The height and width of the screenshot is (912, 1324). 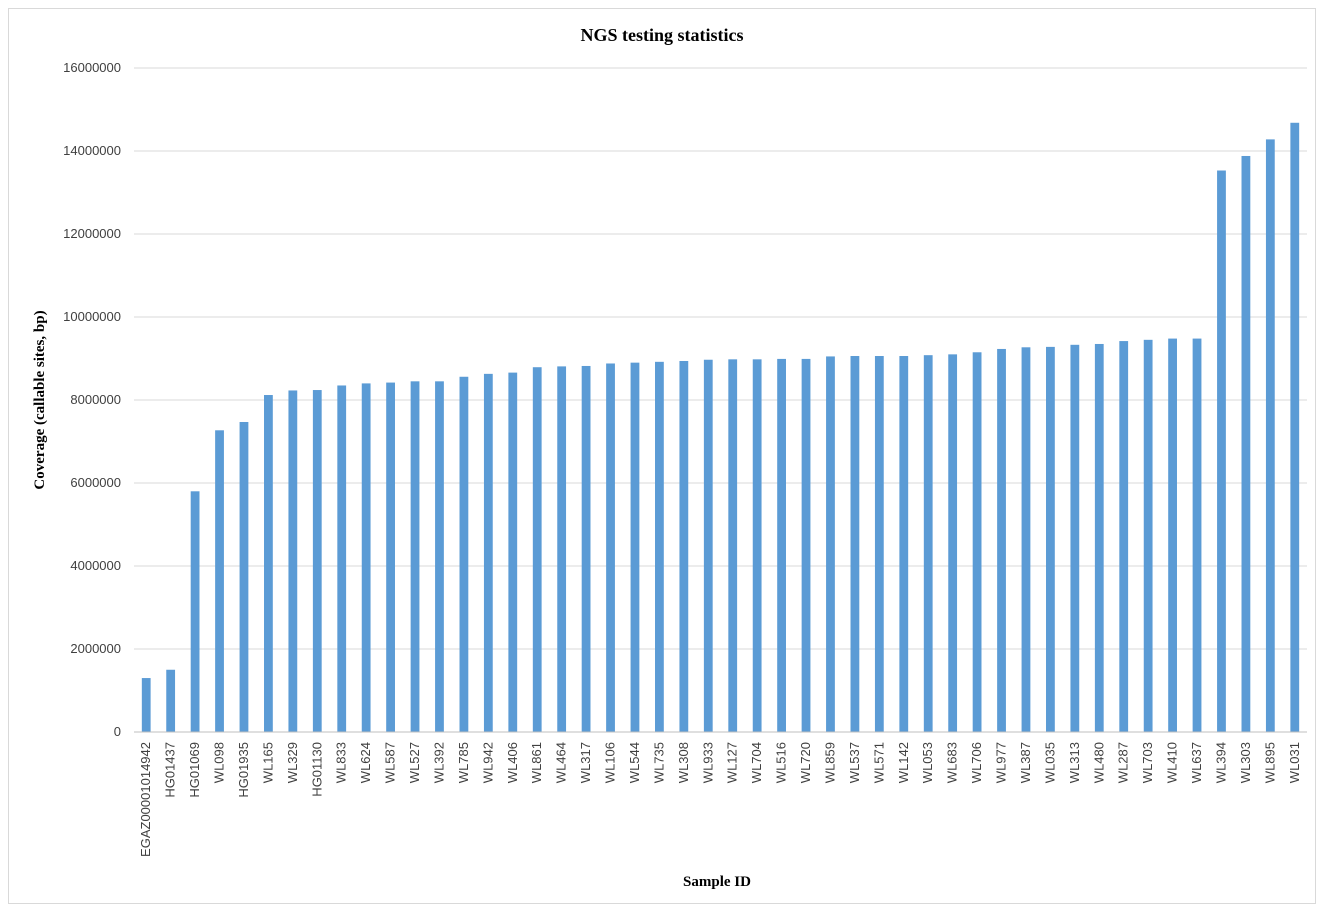 What do you see at coordinates (708, 545) in the screenshot?
I see `bar-wl933` at bounding box center [708, 545].